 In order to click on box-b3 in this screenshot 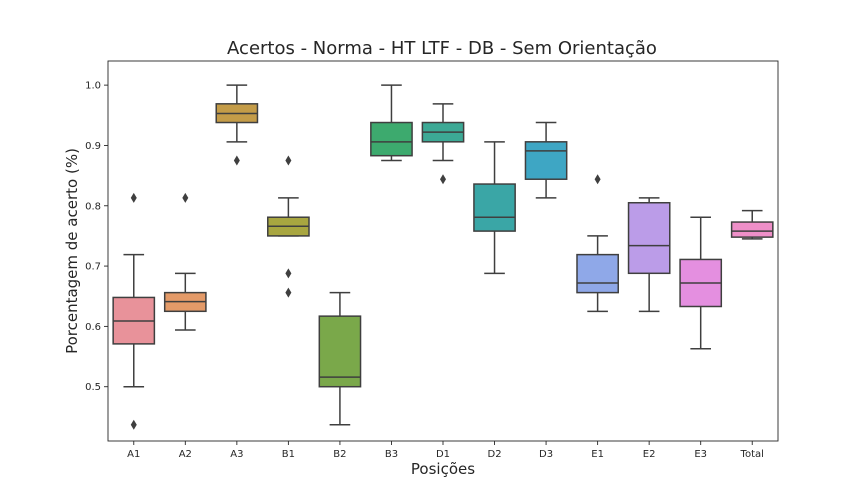, I will do `click(391, 123)`.